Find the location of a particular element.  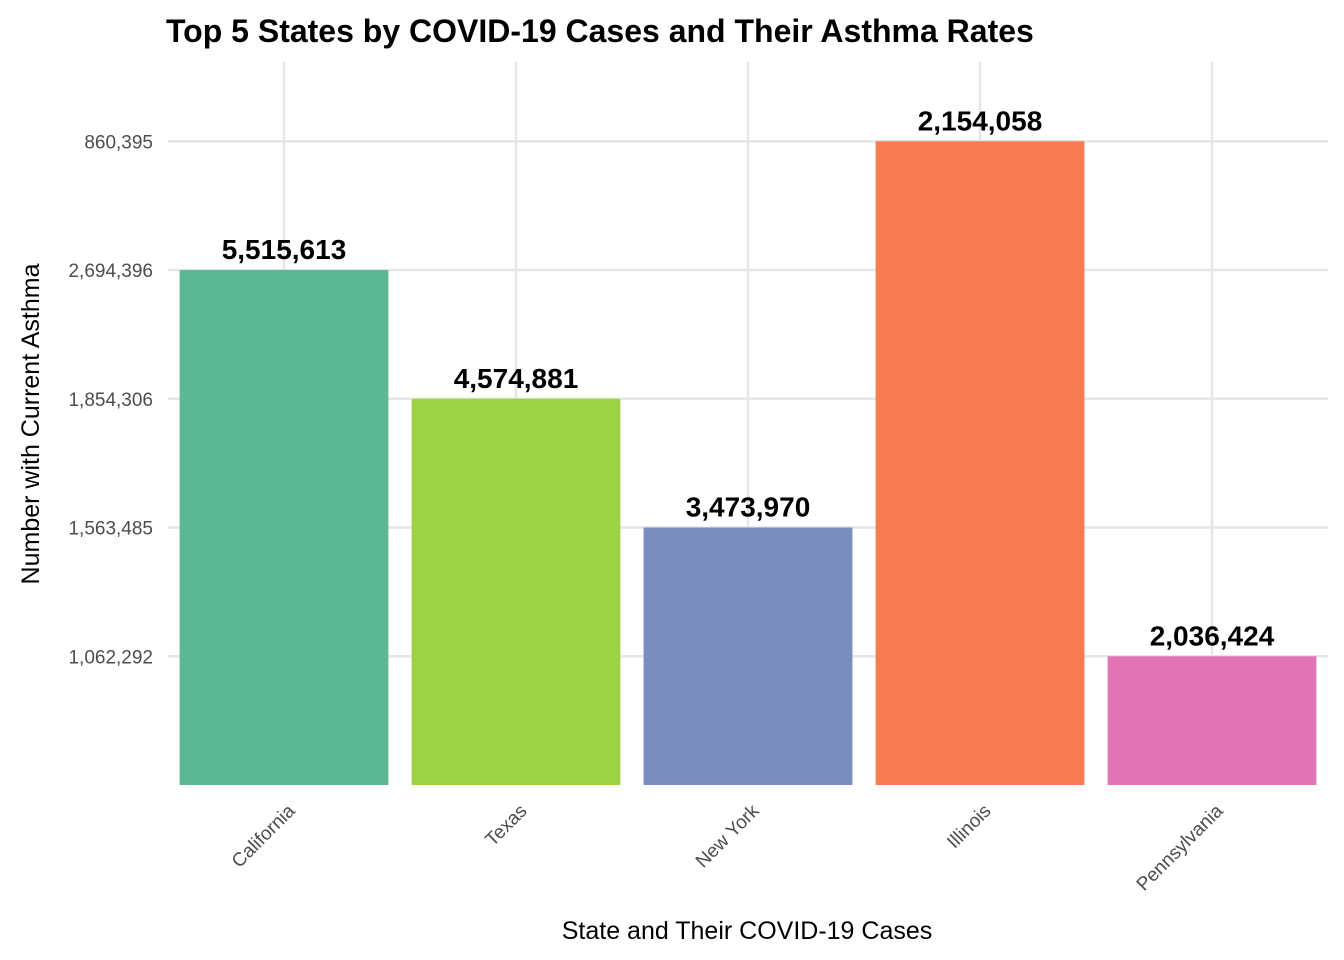

bar-data-label: 4,574,881 is located at coordinates (516, 378).